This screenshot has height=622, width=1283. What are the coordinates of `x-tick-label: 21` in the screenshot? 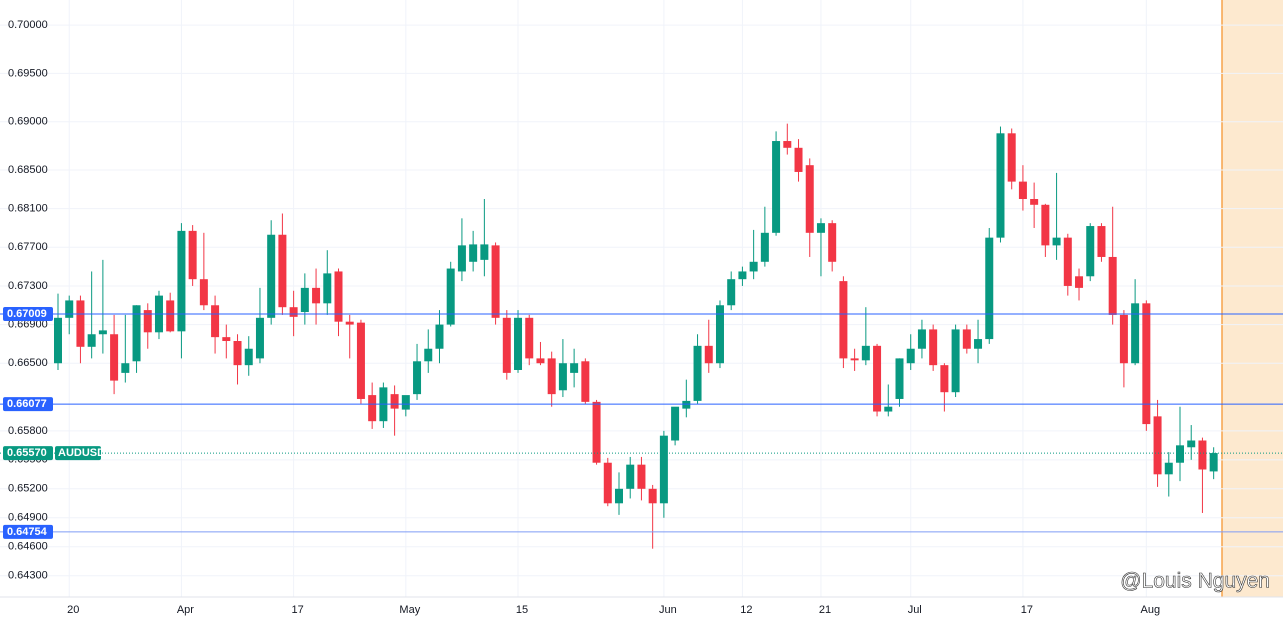 It's located at (825, 610).